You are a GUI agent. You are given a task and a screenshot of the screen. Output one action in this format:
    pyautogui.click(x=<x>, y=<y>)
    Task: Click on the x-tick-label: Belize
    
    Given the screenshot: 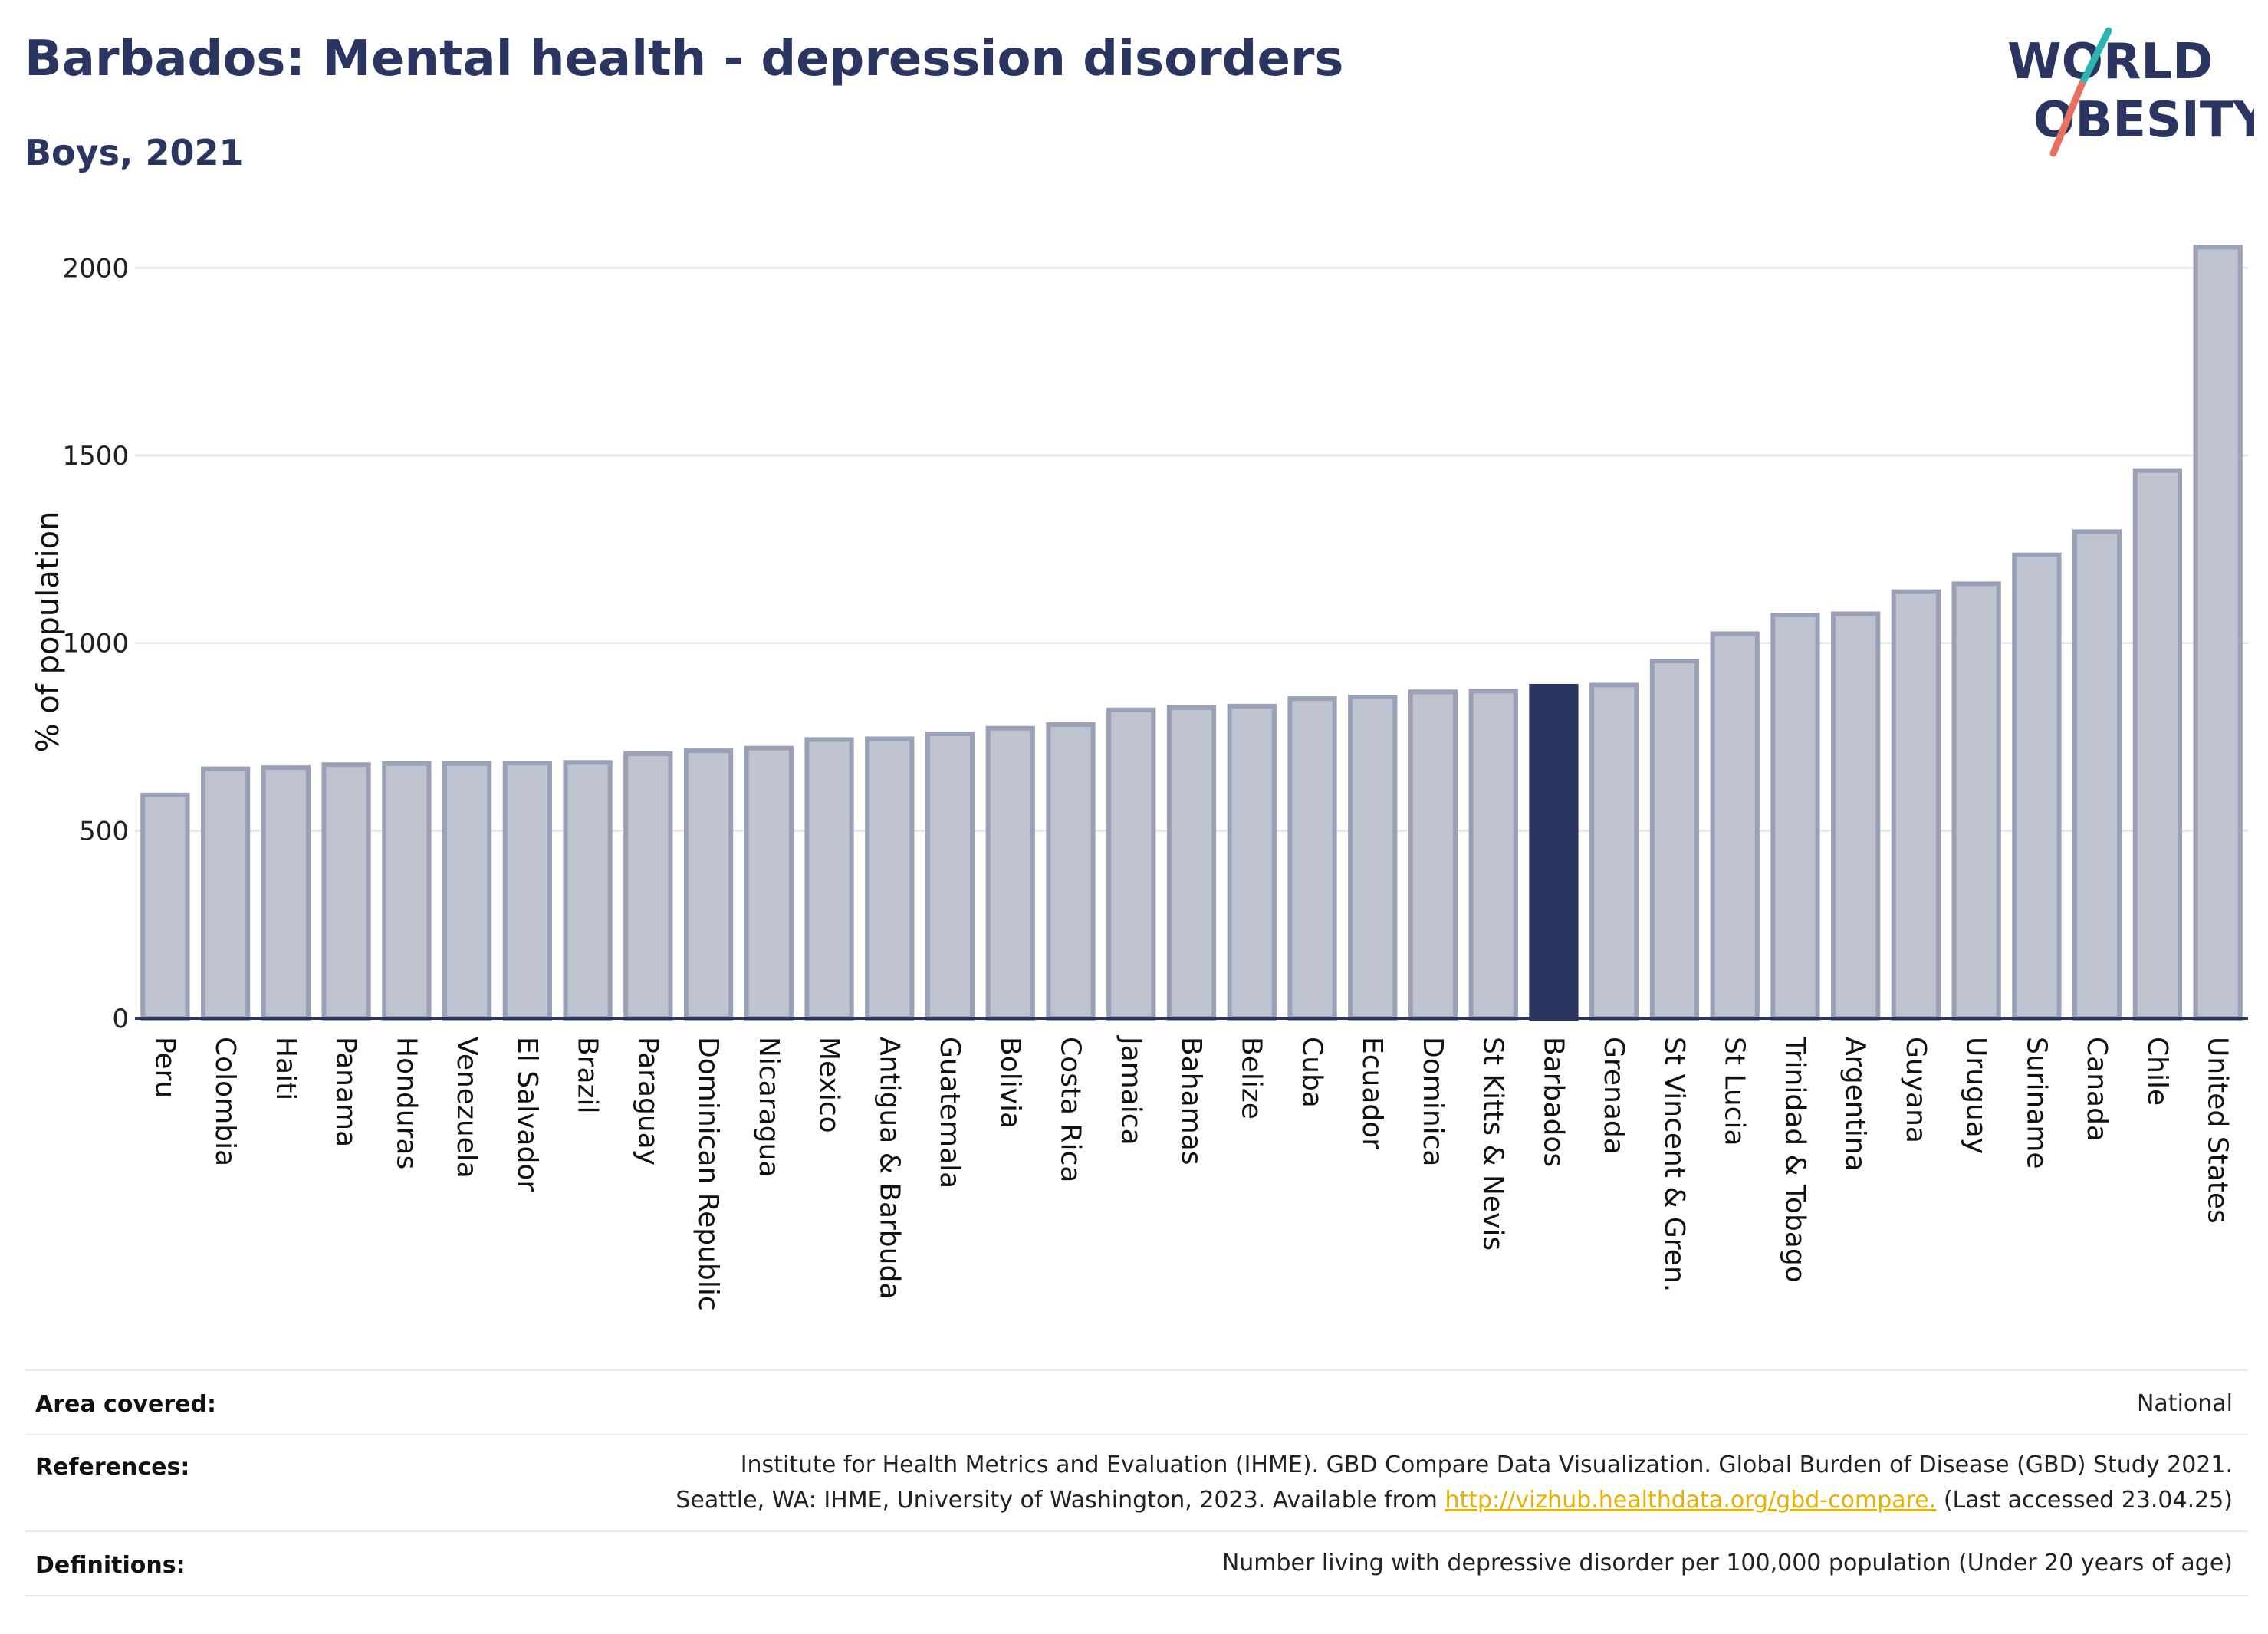 What is the action you would take?
    pyautogui.click(x=1251, y=1078)
    